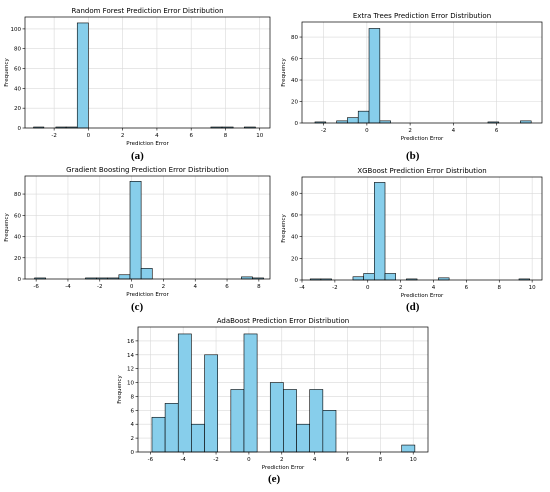  Describe the element at coordinates (422, 72) in the screenshot. I see `extra-trees-axes-frame` at that location.